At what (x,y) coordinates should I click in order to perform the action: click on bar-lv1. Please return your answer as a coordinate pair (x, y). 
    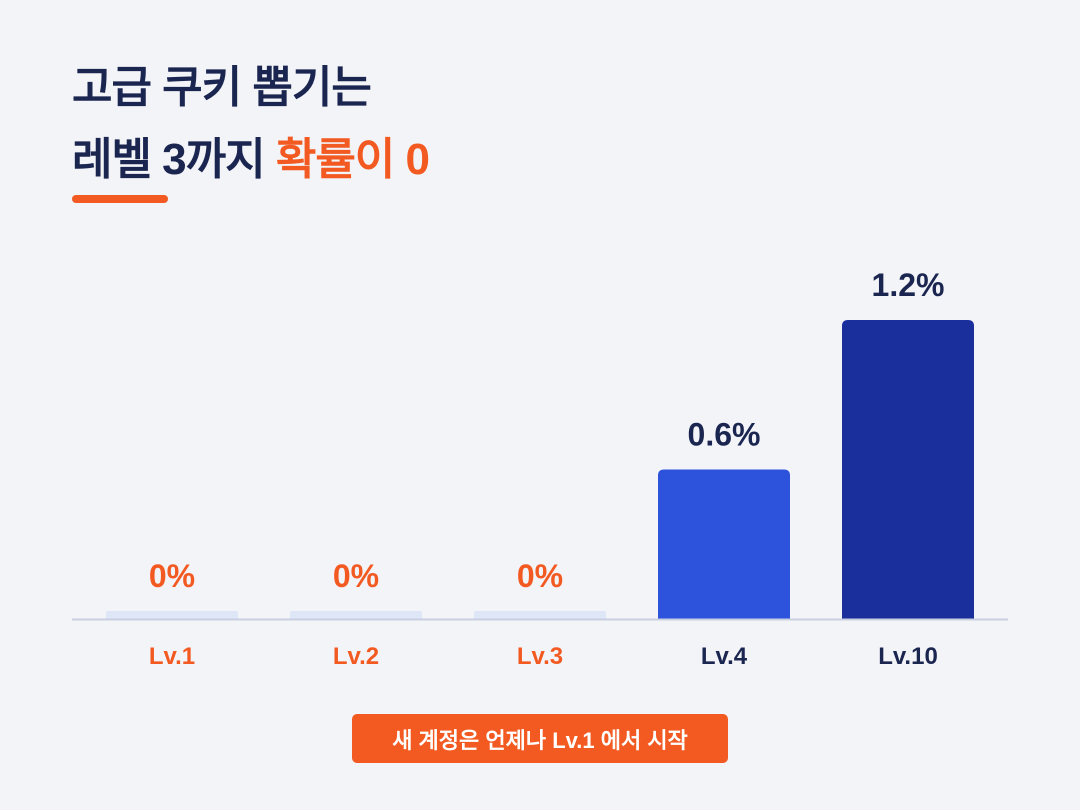
    Looking at the image, I should click on (172, 615).